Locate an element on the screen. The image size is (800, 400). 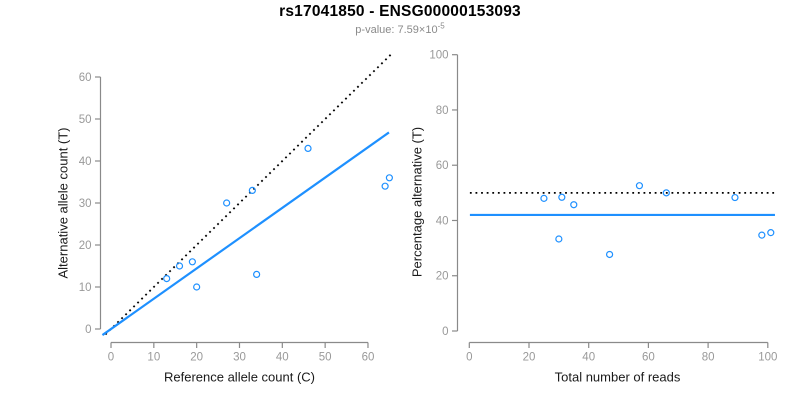
x-tick-label: 30 is located at coordinates (239, 358).